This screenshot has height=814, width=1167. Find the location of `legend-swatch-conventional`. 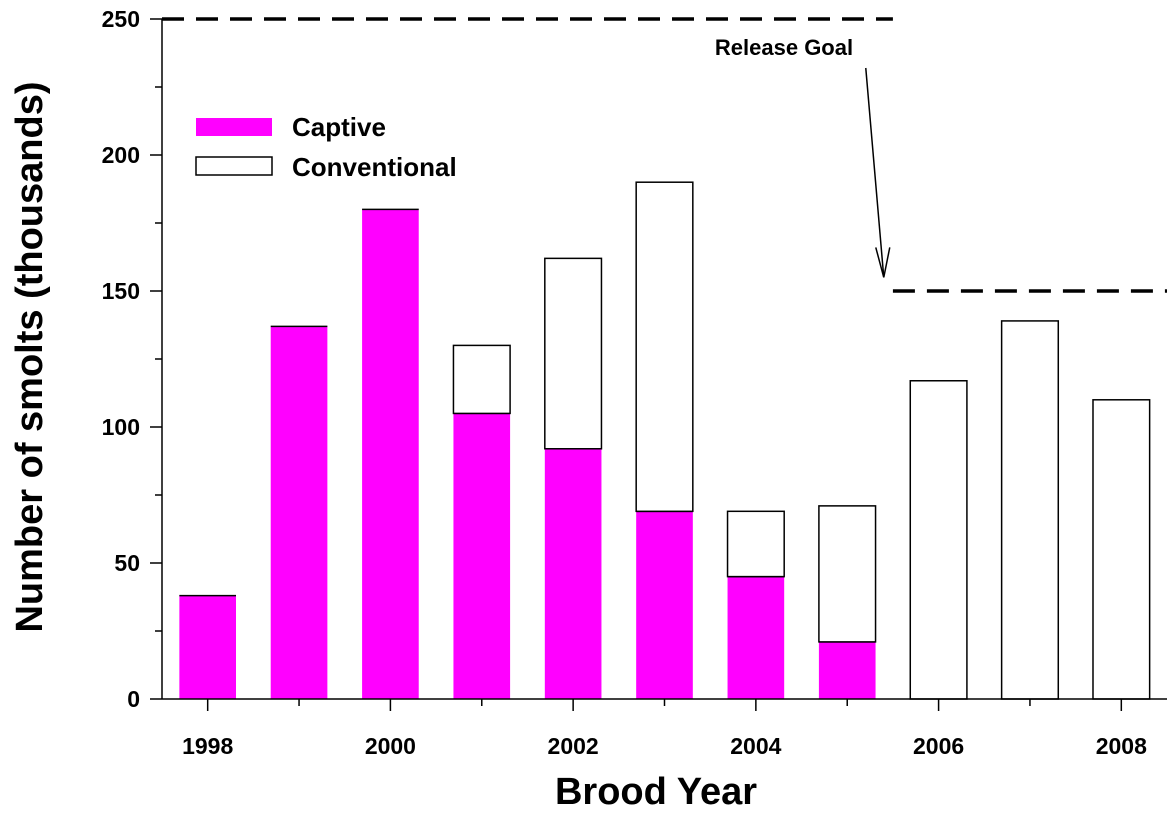

legend-swatch-conventional is located at coordinates (234, 166).